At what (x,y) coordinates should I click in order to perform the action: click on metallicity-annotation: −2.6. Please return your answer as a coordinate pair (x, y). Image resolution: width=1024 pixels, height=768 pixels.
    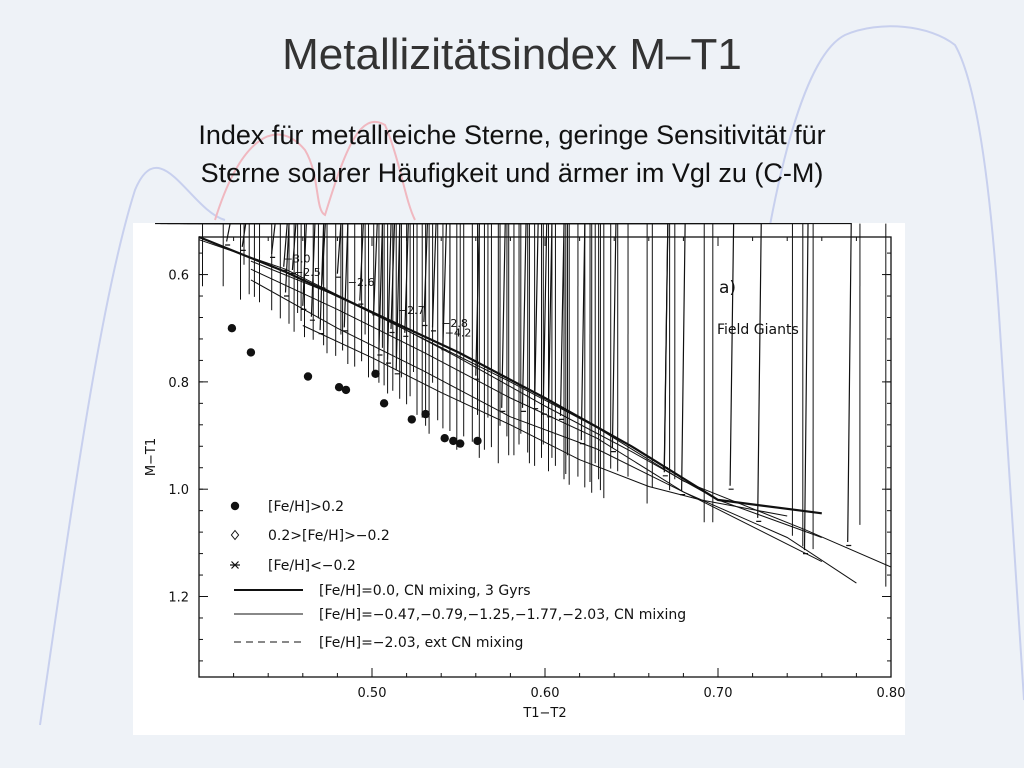
    Looking at the image, I should click on (361, 282).